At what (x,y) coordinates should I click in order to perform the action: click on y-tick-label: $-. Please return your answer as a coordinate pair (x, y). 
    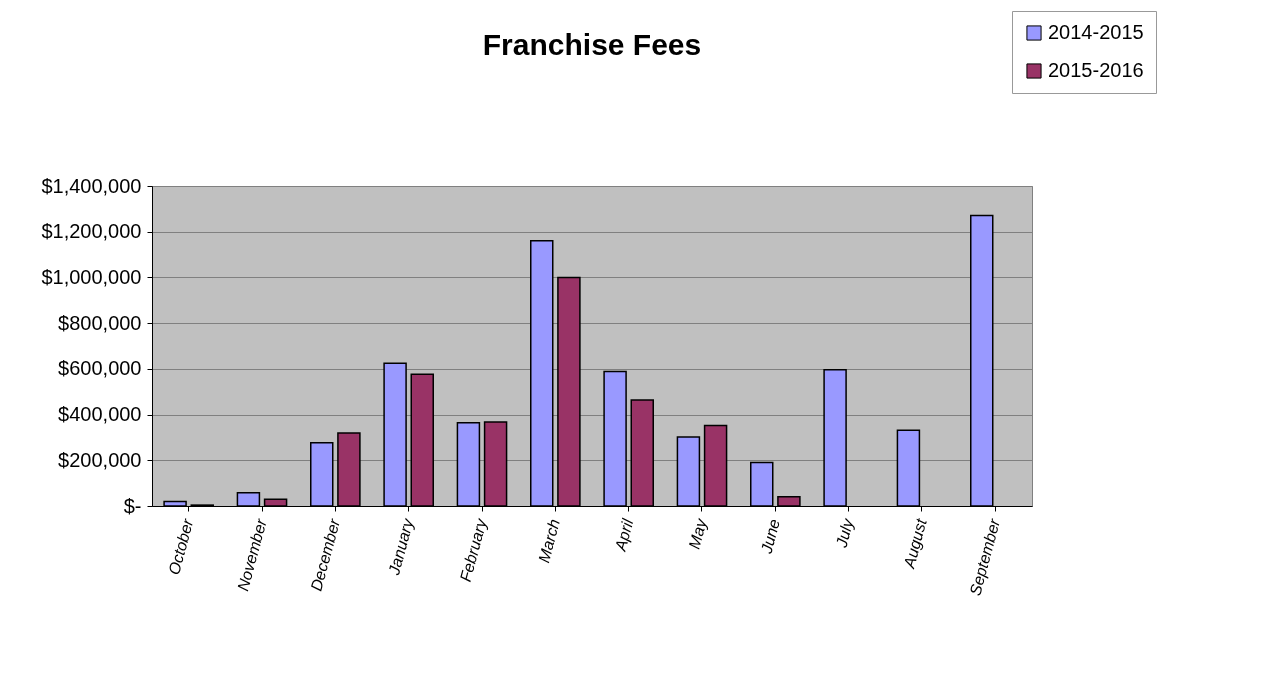
    Looking at the image, I should click on (132, 505).